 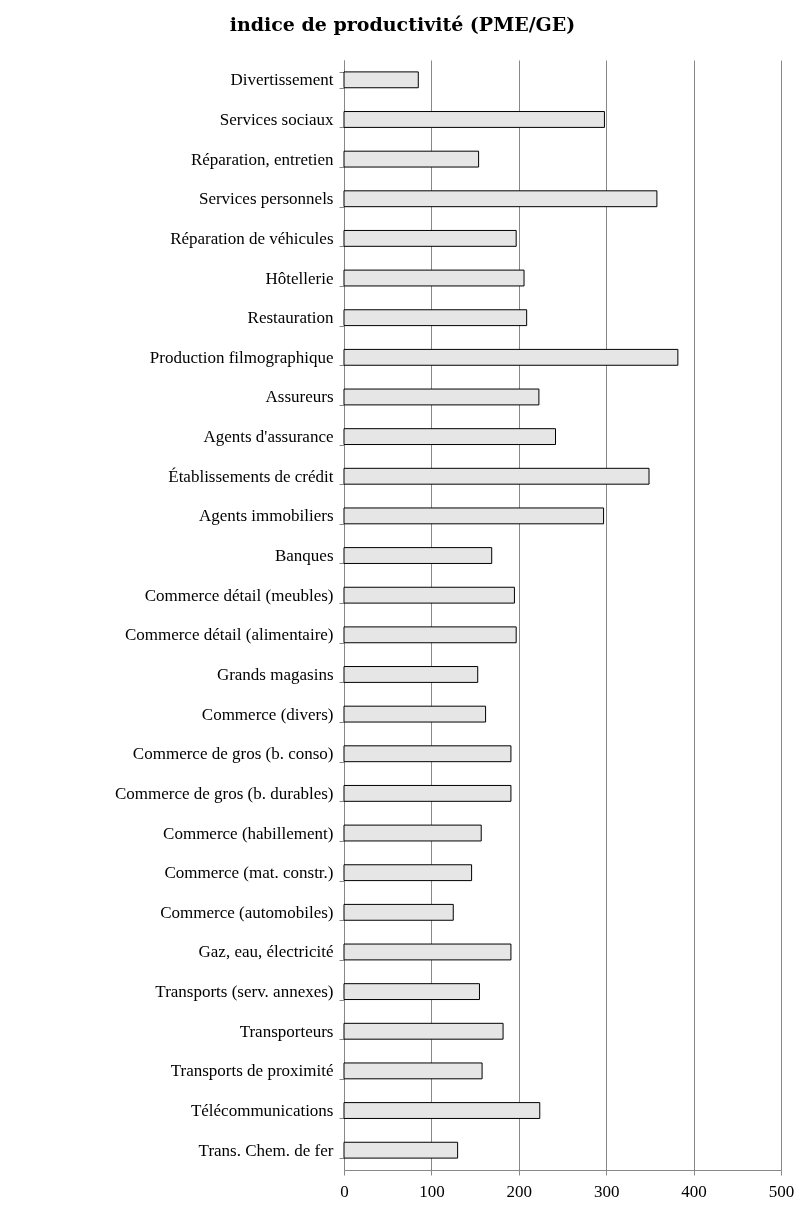 I want to click on y-tick-label: Transports de proximité, so click(x=252, y=1071).